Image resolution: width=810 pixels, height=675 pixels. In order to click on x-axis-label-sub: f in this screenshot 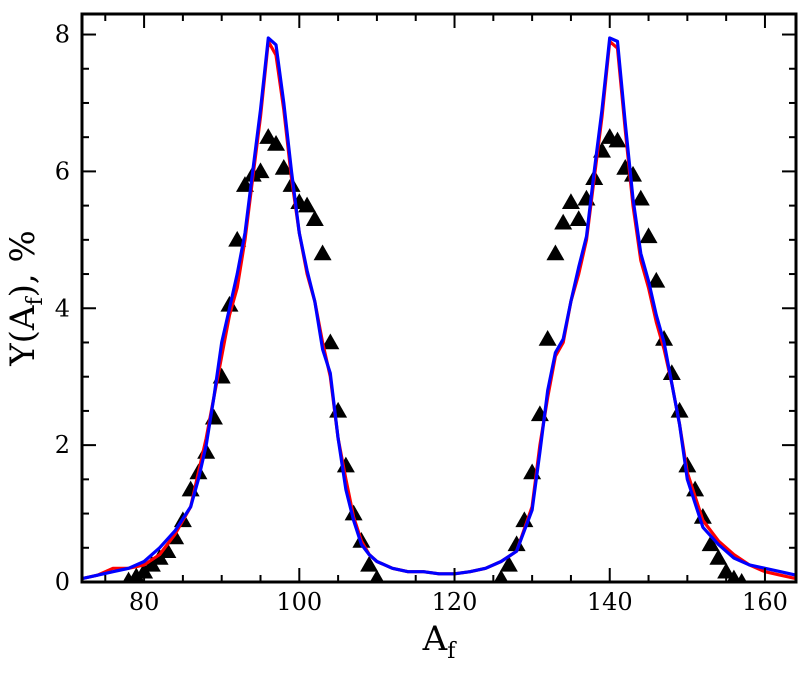, I will do `click(452, 651)`.